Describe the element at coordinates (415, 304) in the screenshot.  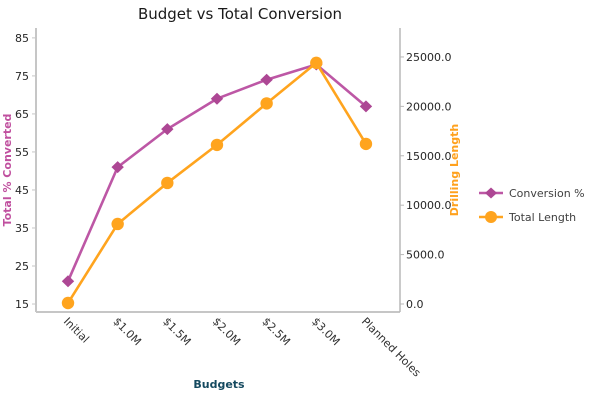
I see `y-right-tick-label: 0.0` at that location.